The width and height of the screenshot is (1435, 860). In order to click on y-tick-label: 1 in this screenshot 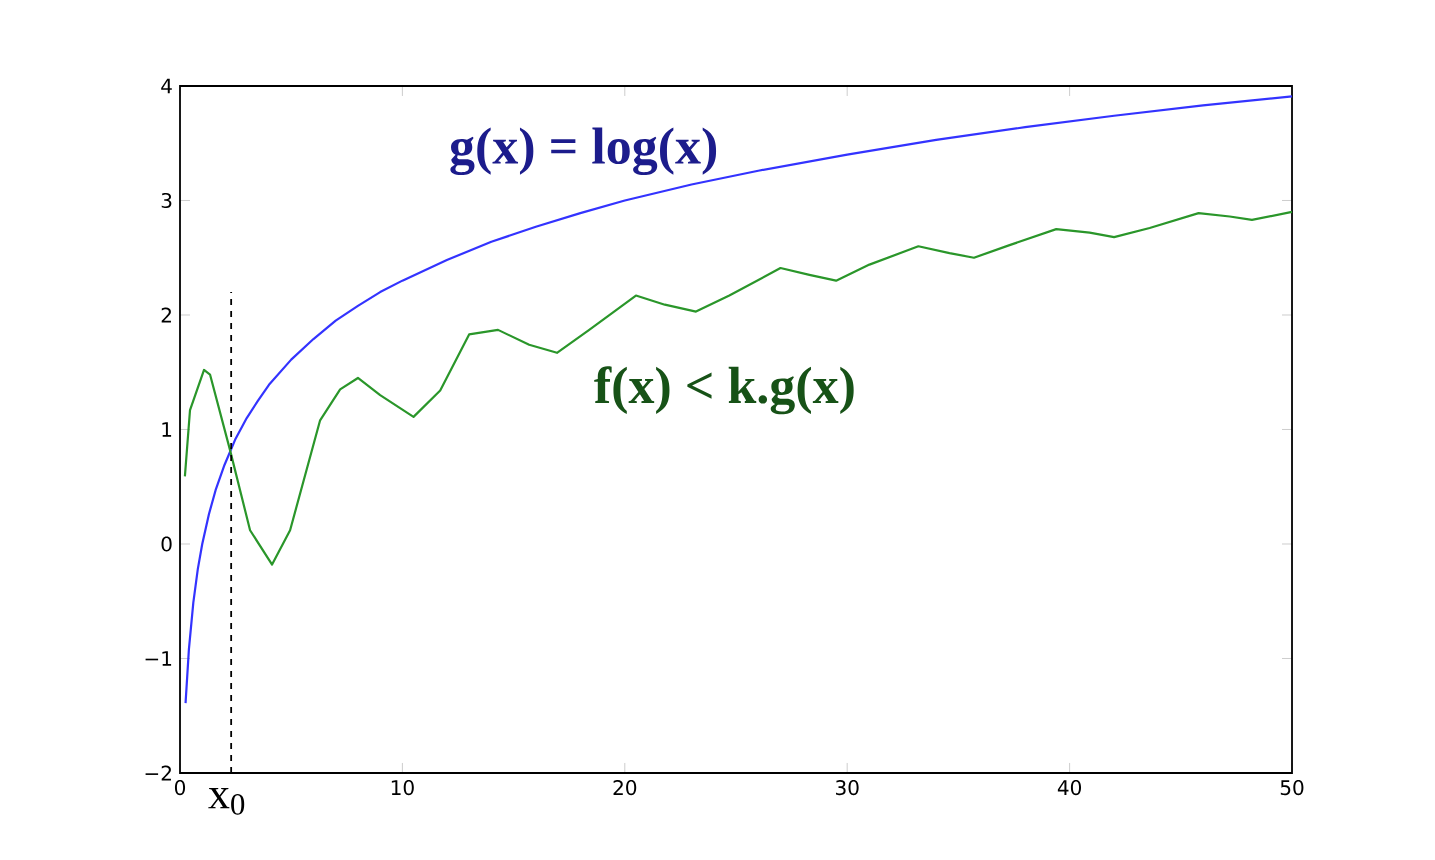, I will do `click(167, 429)`.